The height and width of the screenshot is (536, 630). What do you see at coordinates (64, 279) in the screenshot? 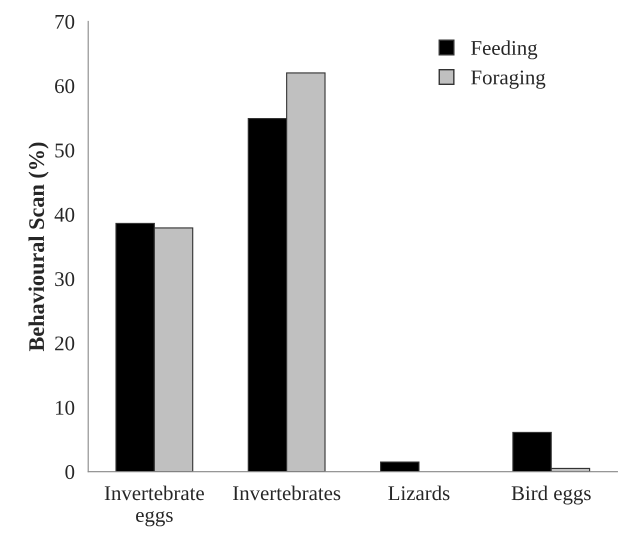
I see `y-tick-label: 30` at bounding box center [64, 279].